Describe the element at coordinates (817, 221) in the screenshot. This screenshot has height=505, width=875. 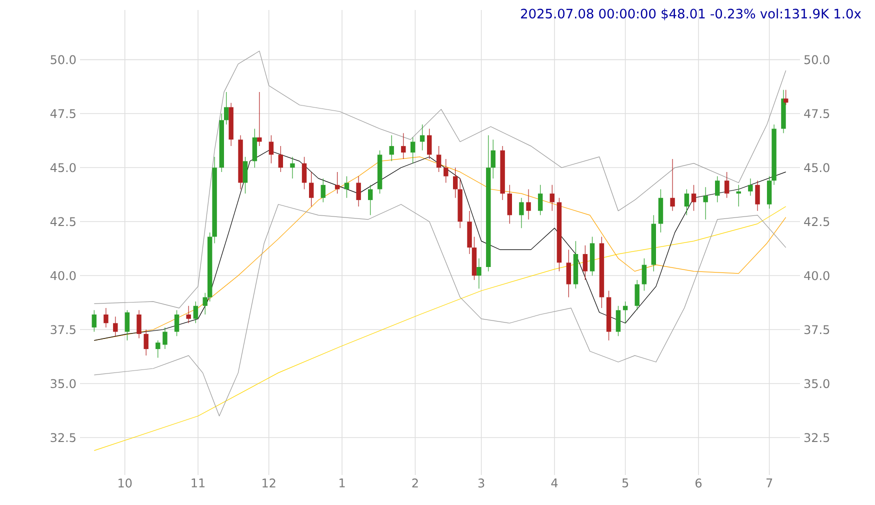
I see `y2-tick-label: 42.5` at that location.